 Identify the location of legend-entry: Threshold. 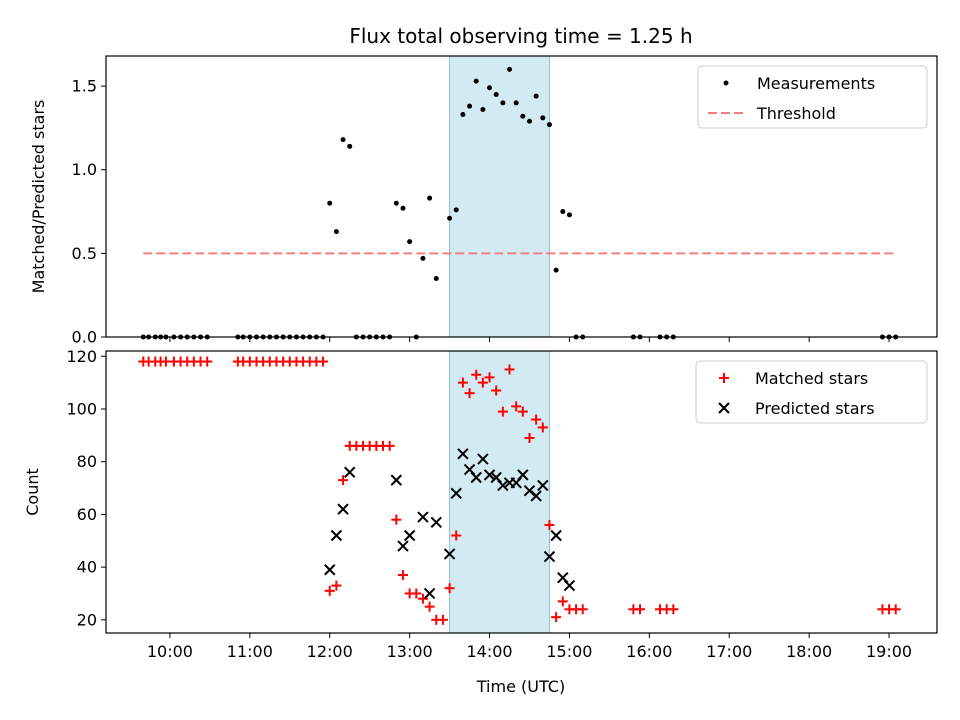
(772, 113).